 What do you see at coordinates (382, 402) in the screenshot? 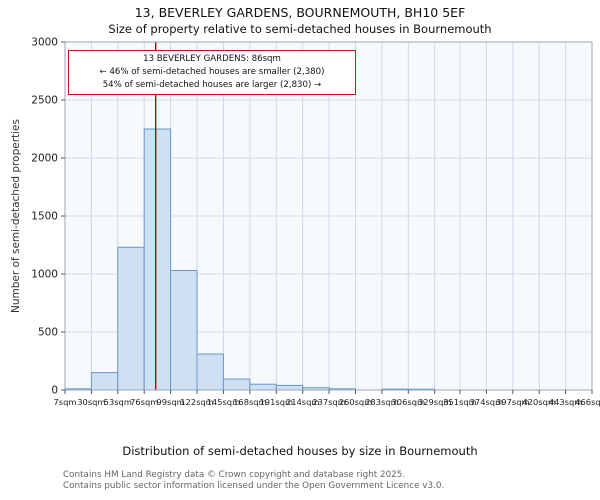
I see `x-tick-label: 283sqm` at bounding box center [382, 402].